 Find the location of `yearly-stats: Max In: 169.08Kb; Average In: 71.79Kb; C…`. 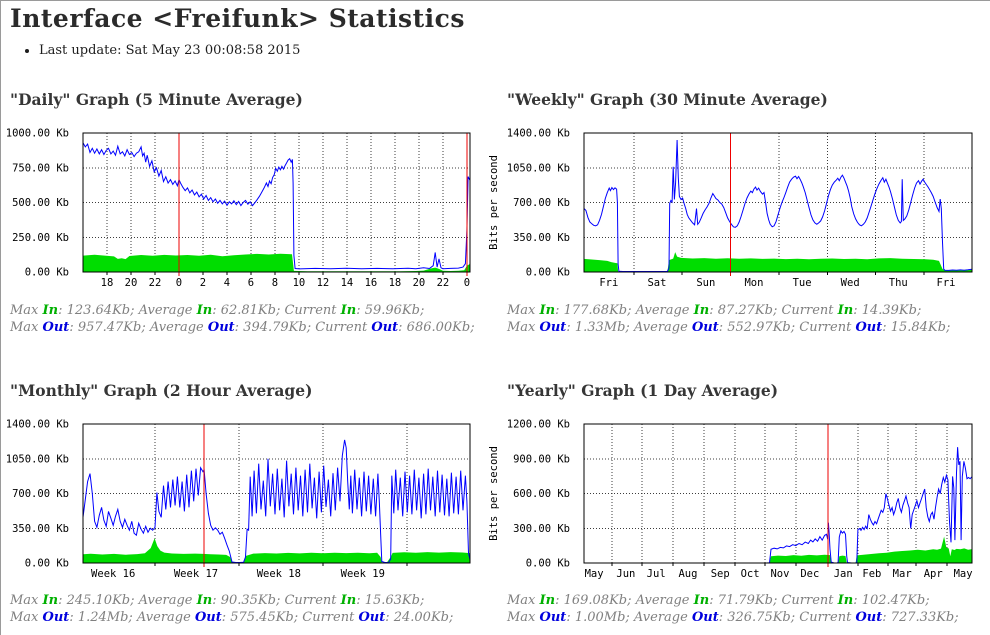

yearly-stats: Max In: 169.08Kb; Average In: 71.79Kb; C… is located at coordinates (733, 609).